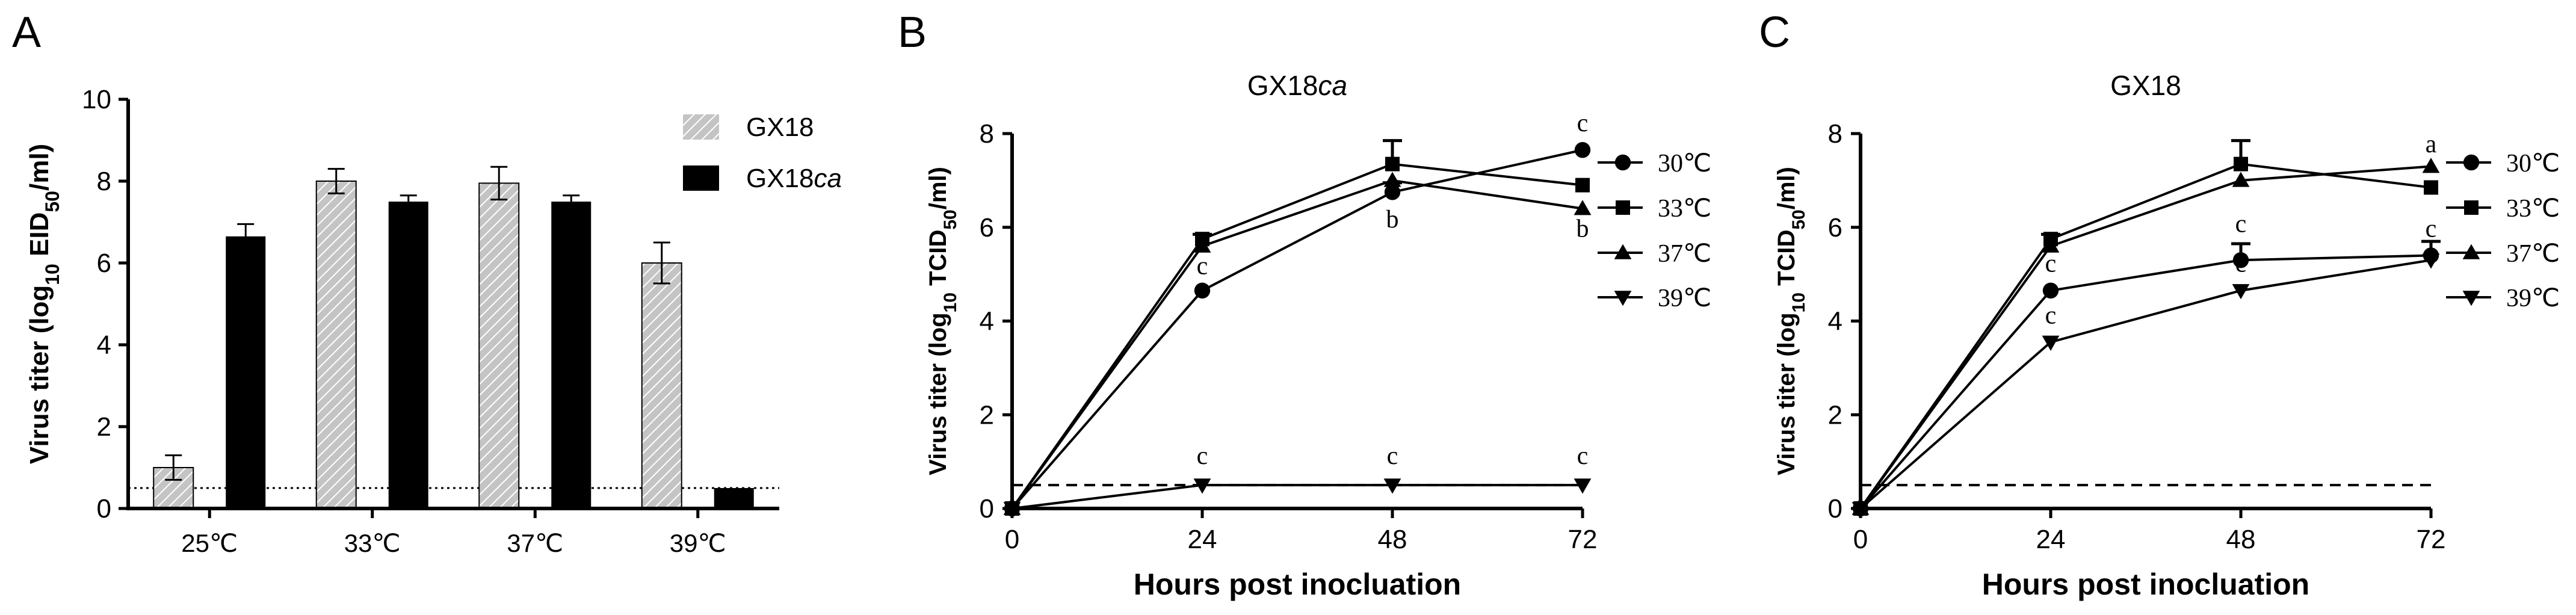 The height and width of the screenshot is (615, 2576). What do you see at coordinates (26, 32) in the screenshot?
I see `panel-label-a: A` at bounding box center [26, 32].